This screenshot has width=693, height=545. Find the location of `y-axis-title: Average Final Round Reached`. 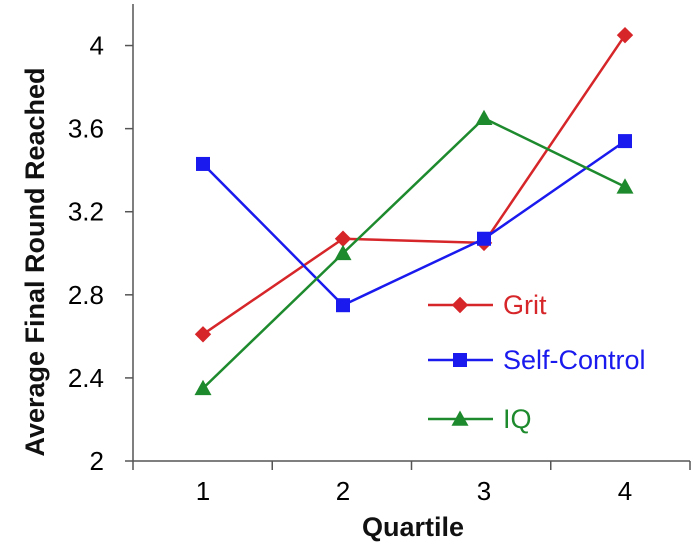

y-axis-title: Average Final Round Reached is located at coordinates (35, 261).